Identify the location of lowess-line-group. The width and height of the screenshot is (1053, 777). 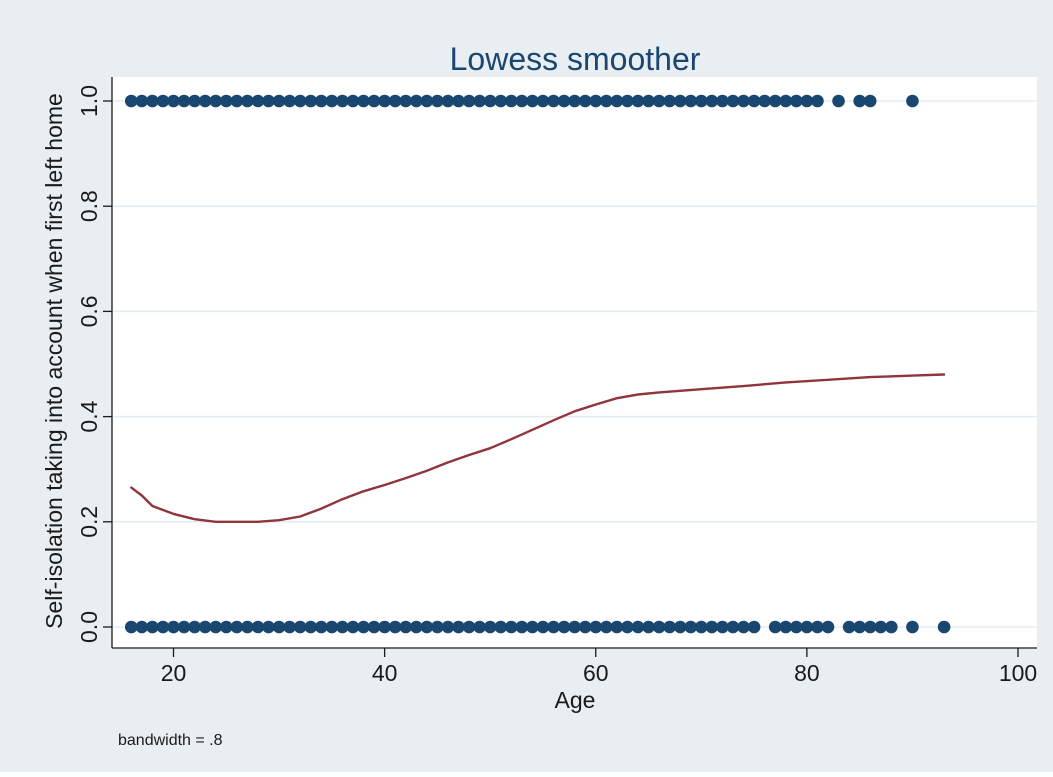
(538, 448).